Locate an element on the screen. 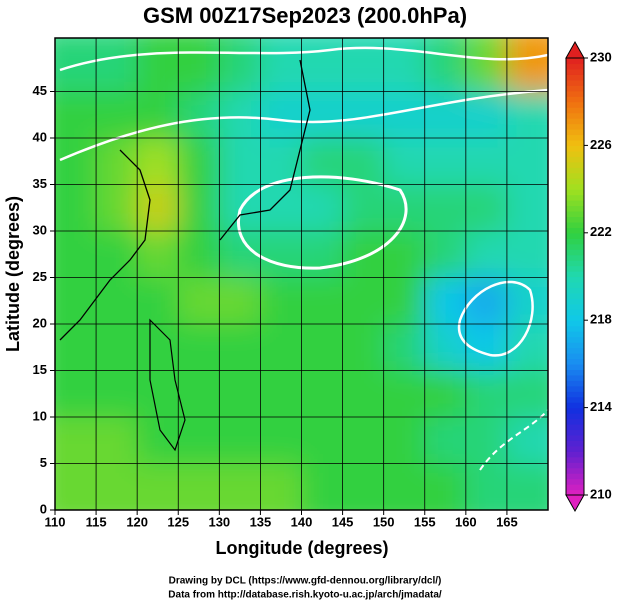  colorbar-frame is located at coordinates (575, 276).